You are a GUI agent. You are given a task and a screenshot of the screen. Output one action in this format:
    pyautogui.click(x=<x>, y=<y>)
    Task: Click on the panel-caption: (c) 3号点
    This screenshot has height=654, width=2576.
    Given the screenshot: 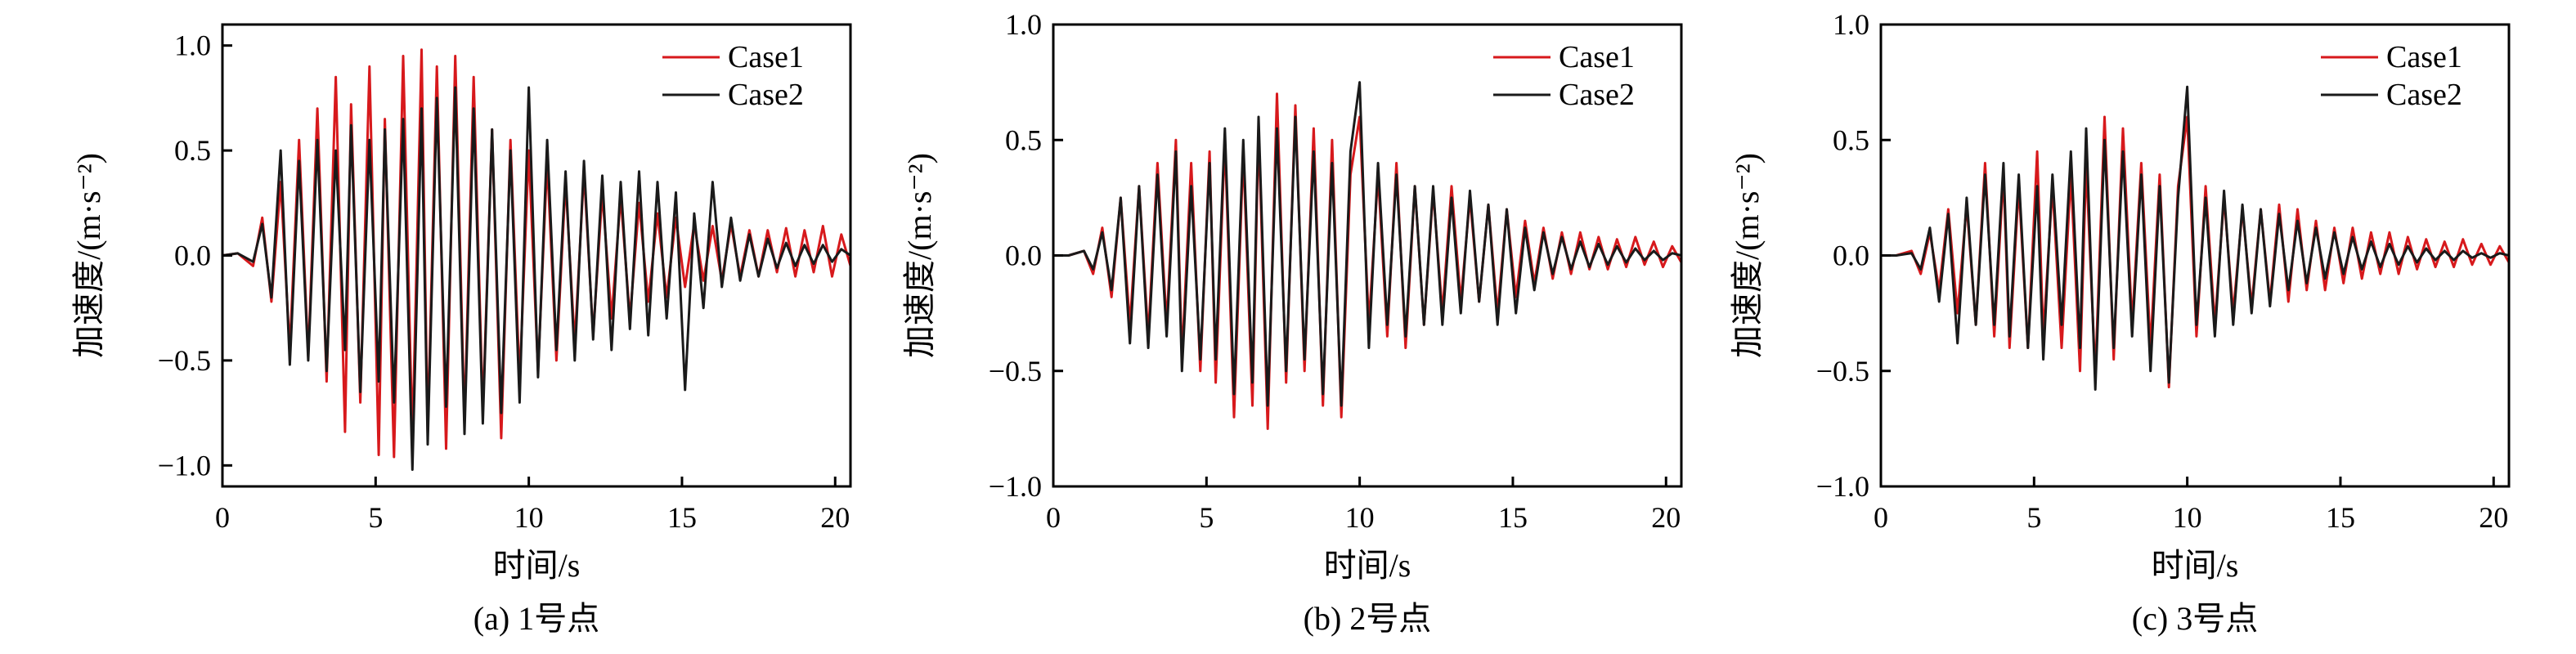 What is the action you would take?
    pyautogui.click(x=2195, y=618)
    